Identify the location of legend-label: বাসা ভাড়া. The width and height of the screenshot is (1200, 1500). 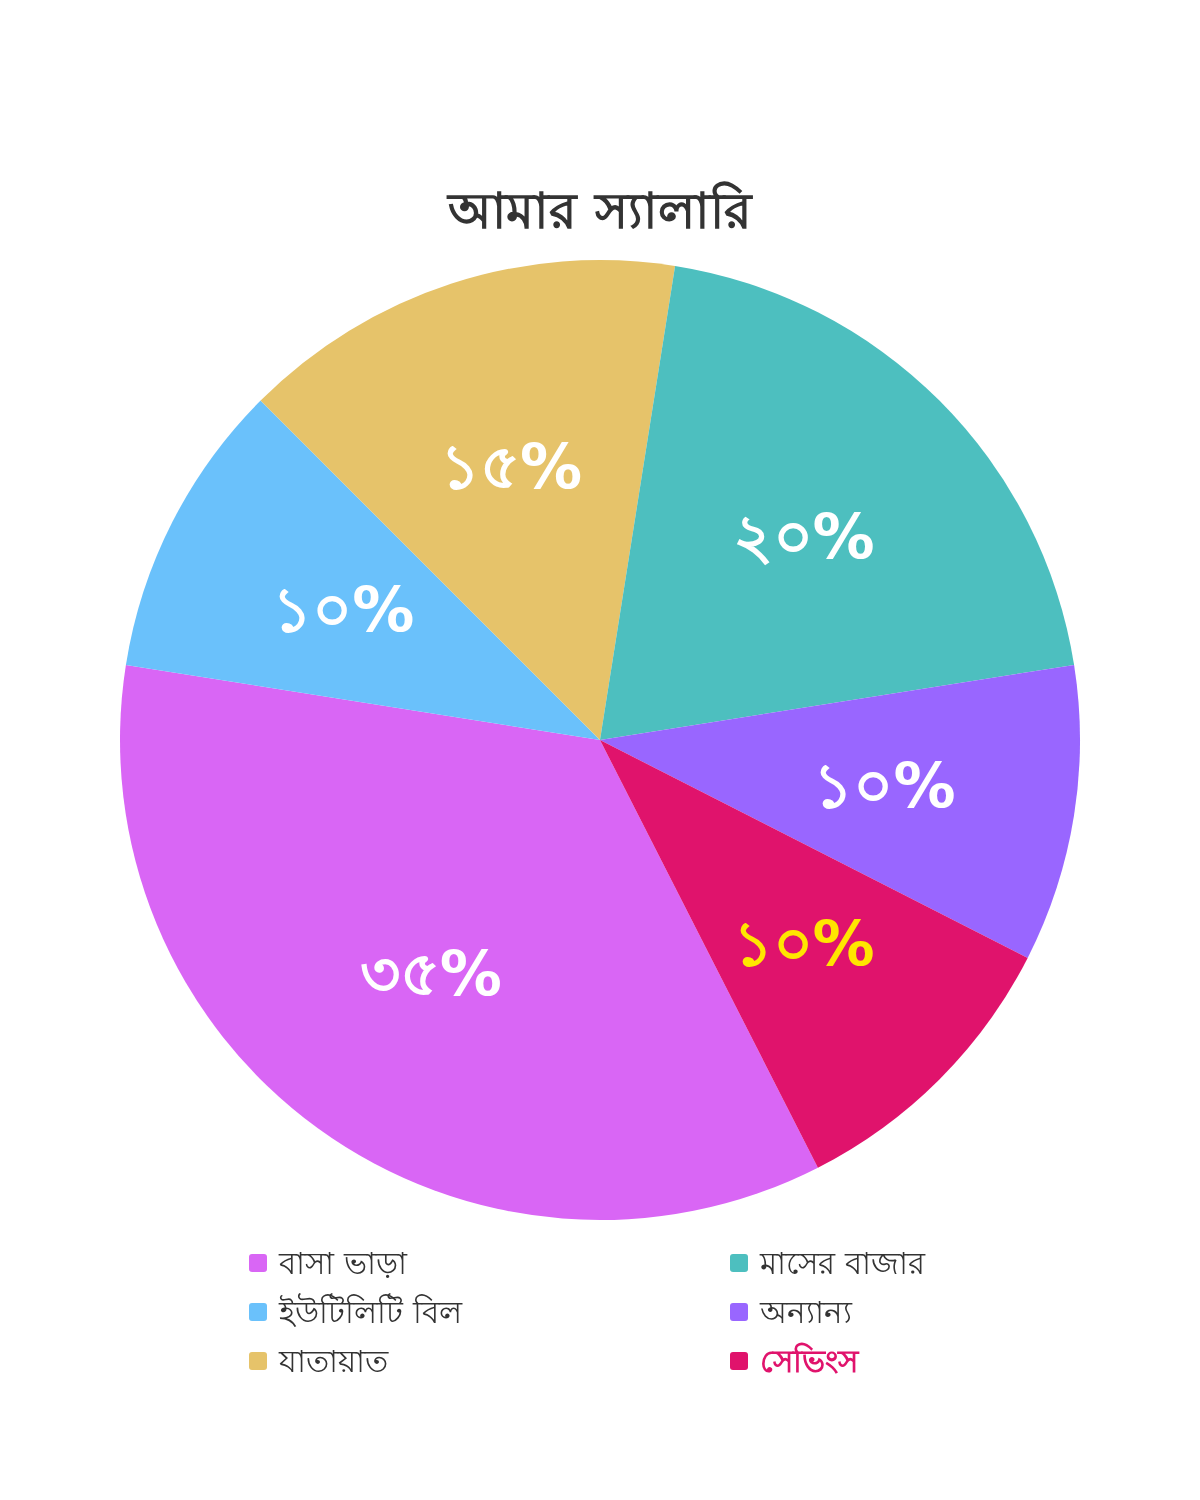
(343, 1262).